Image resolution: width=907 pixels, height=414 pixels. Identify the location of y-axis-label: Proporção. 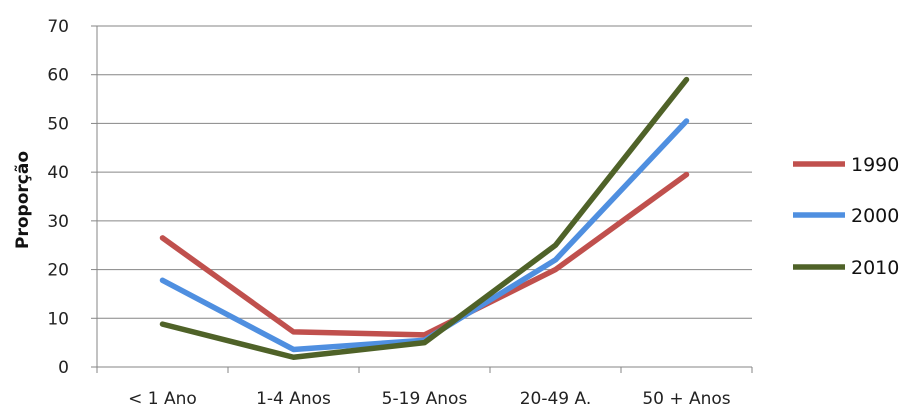
(23, 200).